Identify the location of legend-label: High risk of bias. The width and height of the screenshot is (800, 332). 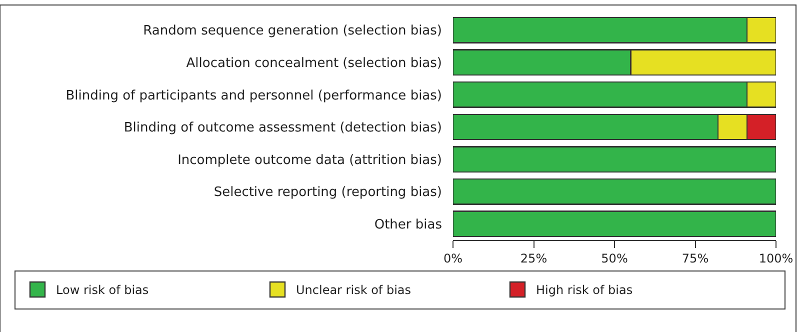
(584, 290).